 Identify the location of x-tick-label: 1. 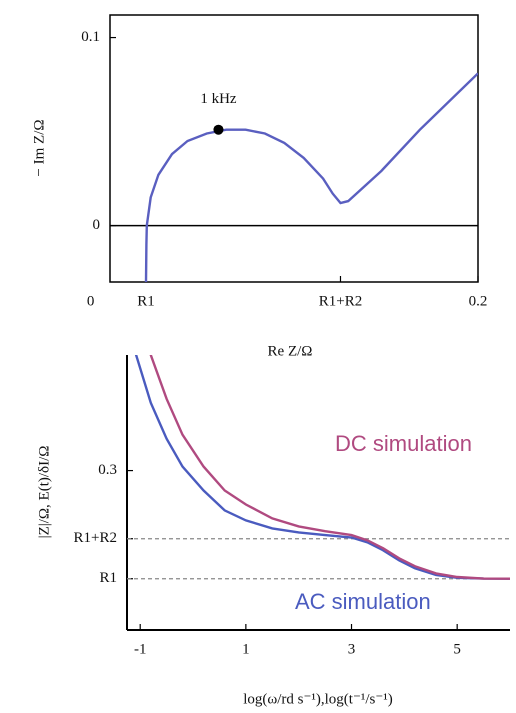
(246, 649).